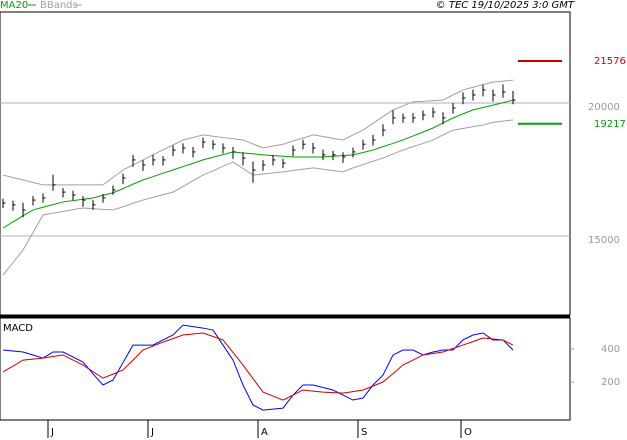  I want to click on x-tick-label: O, so click(468, 432).